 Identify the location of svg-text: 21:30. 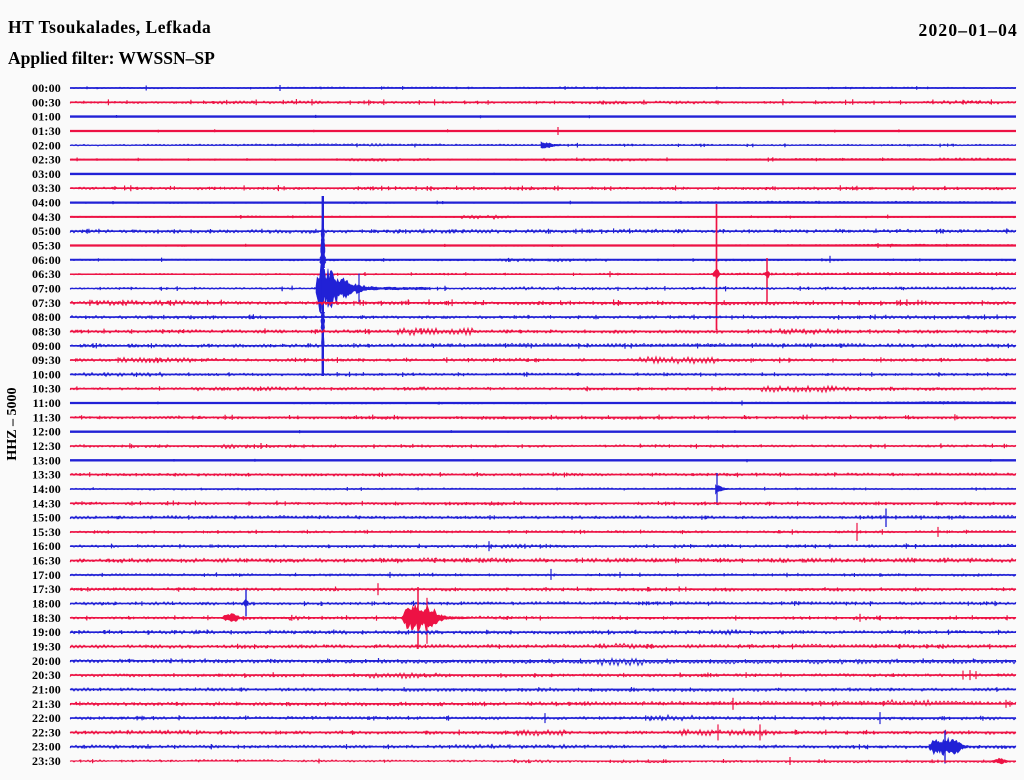
(46, 704).